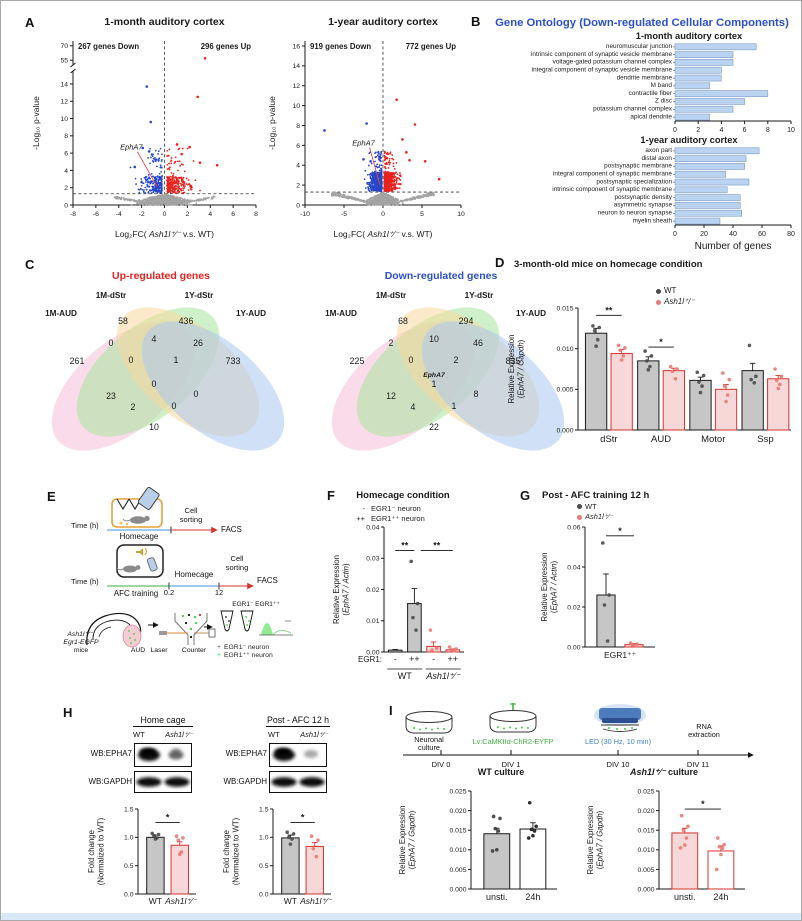 The height and width of the screenshot is (921, 802). I want to click on chart-text: 1, so click(434, 384).